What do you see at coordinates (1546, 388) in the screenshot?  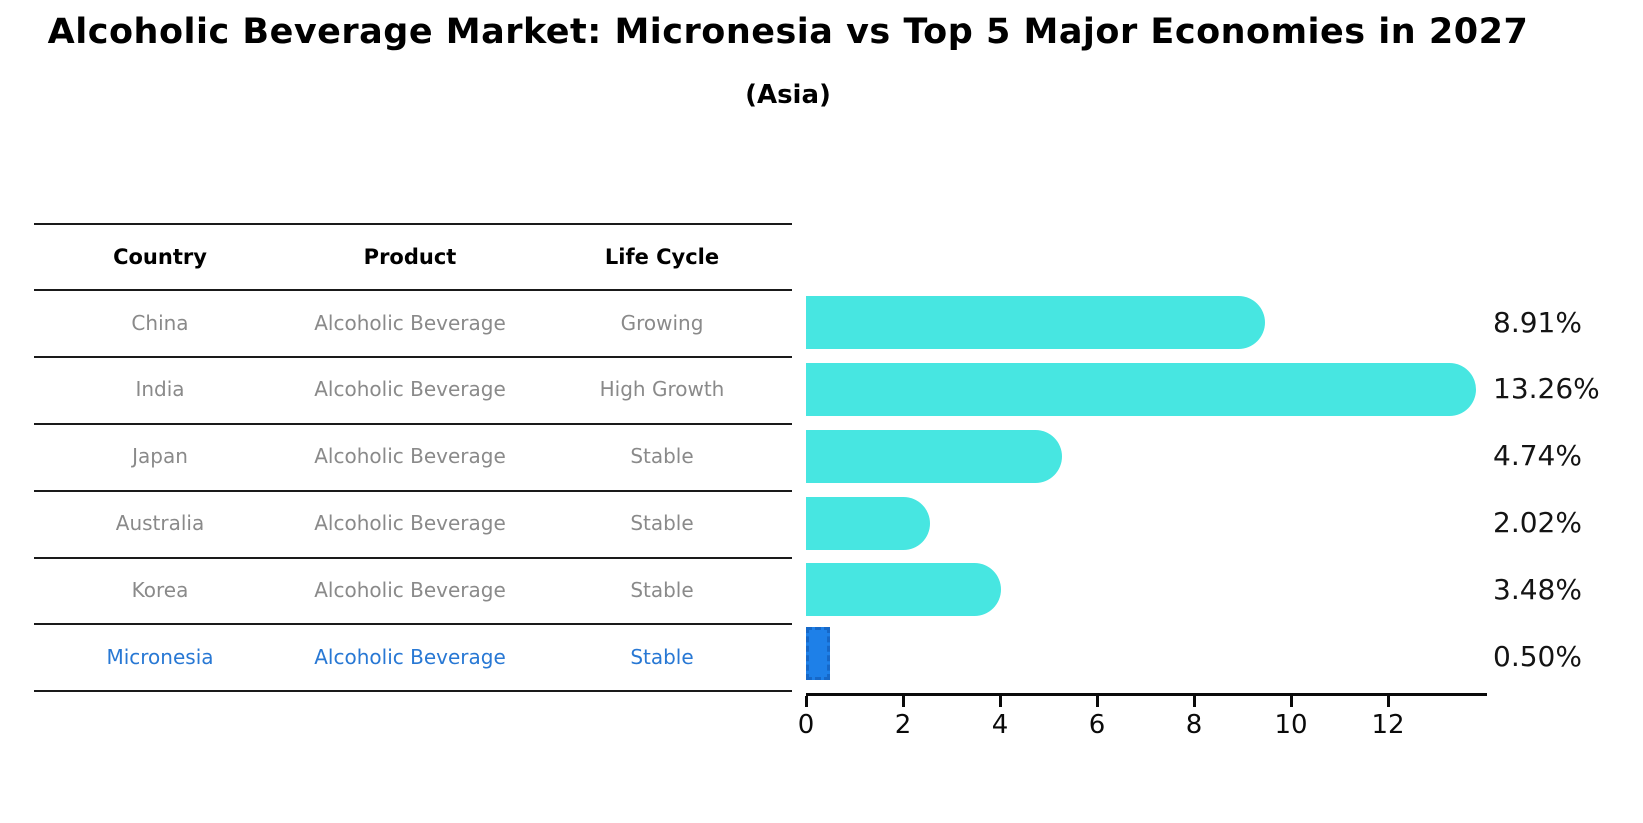 I see `value-label-india: 13.26%` at bounding box center [1546, 388].